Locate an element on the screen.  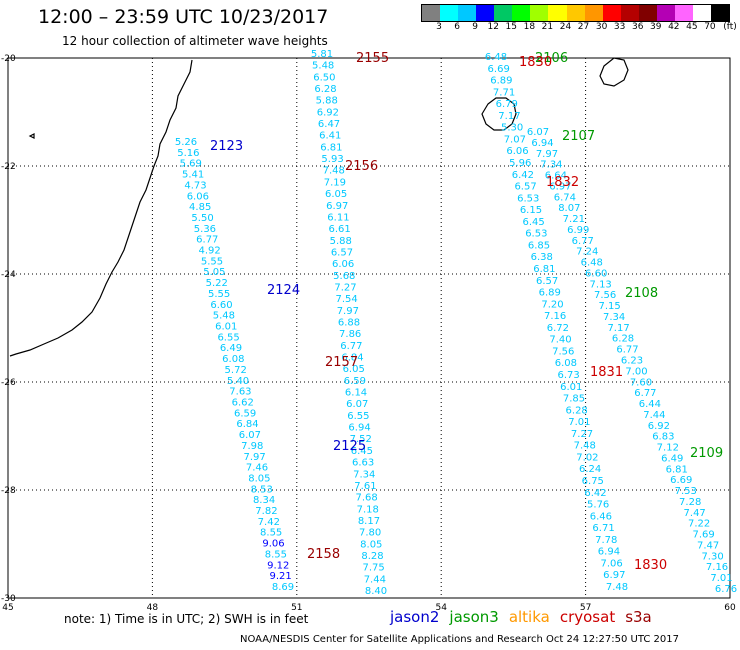
pass-label-s3a: 2155 is located at coordinates (372, 58).